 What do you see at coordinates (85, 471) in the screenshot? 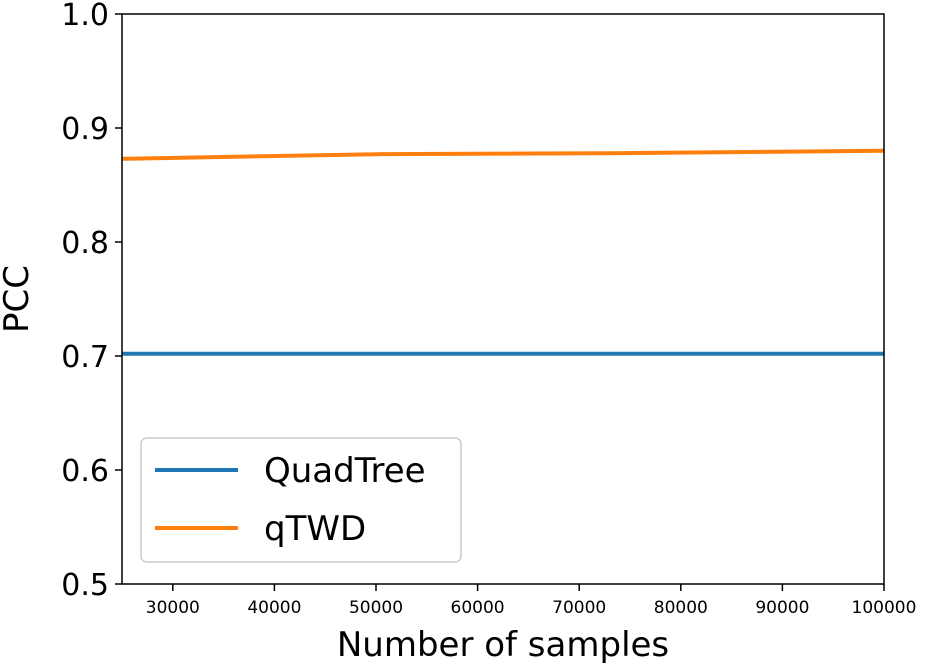
I see `y-tick-label: 0.6` at bounding box center [85, 471].